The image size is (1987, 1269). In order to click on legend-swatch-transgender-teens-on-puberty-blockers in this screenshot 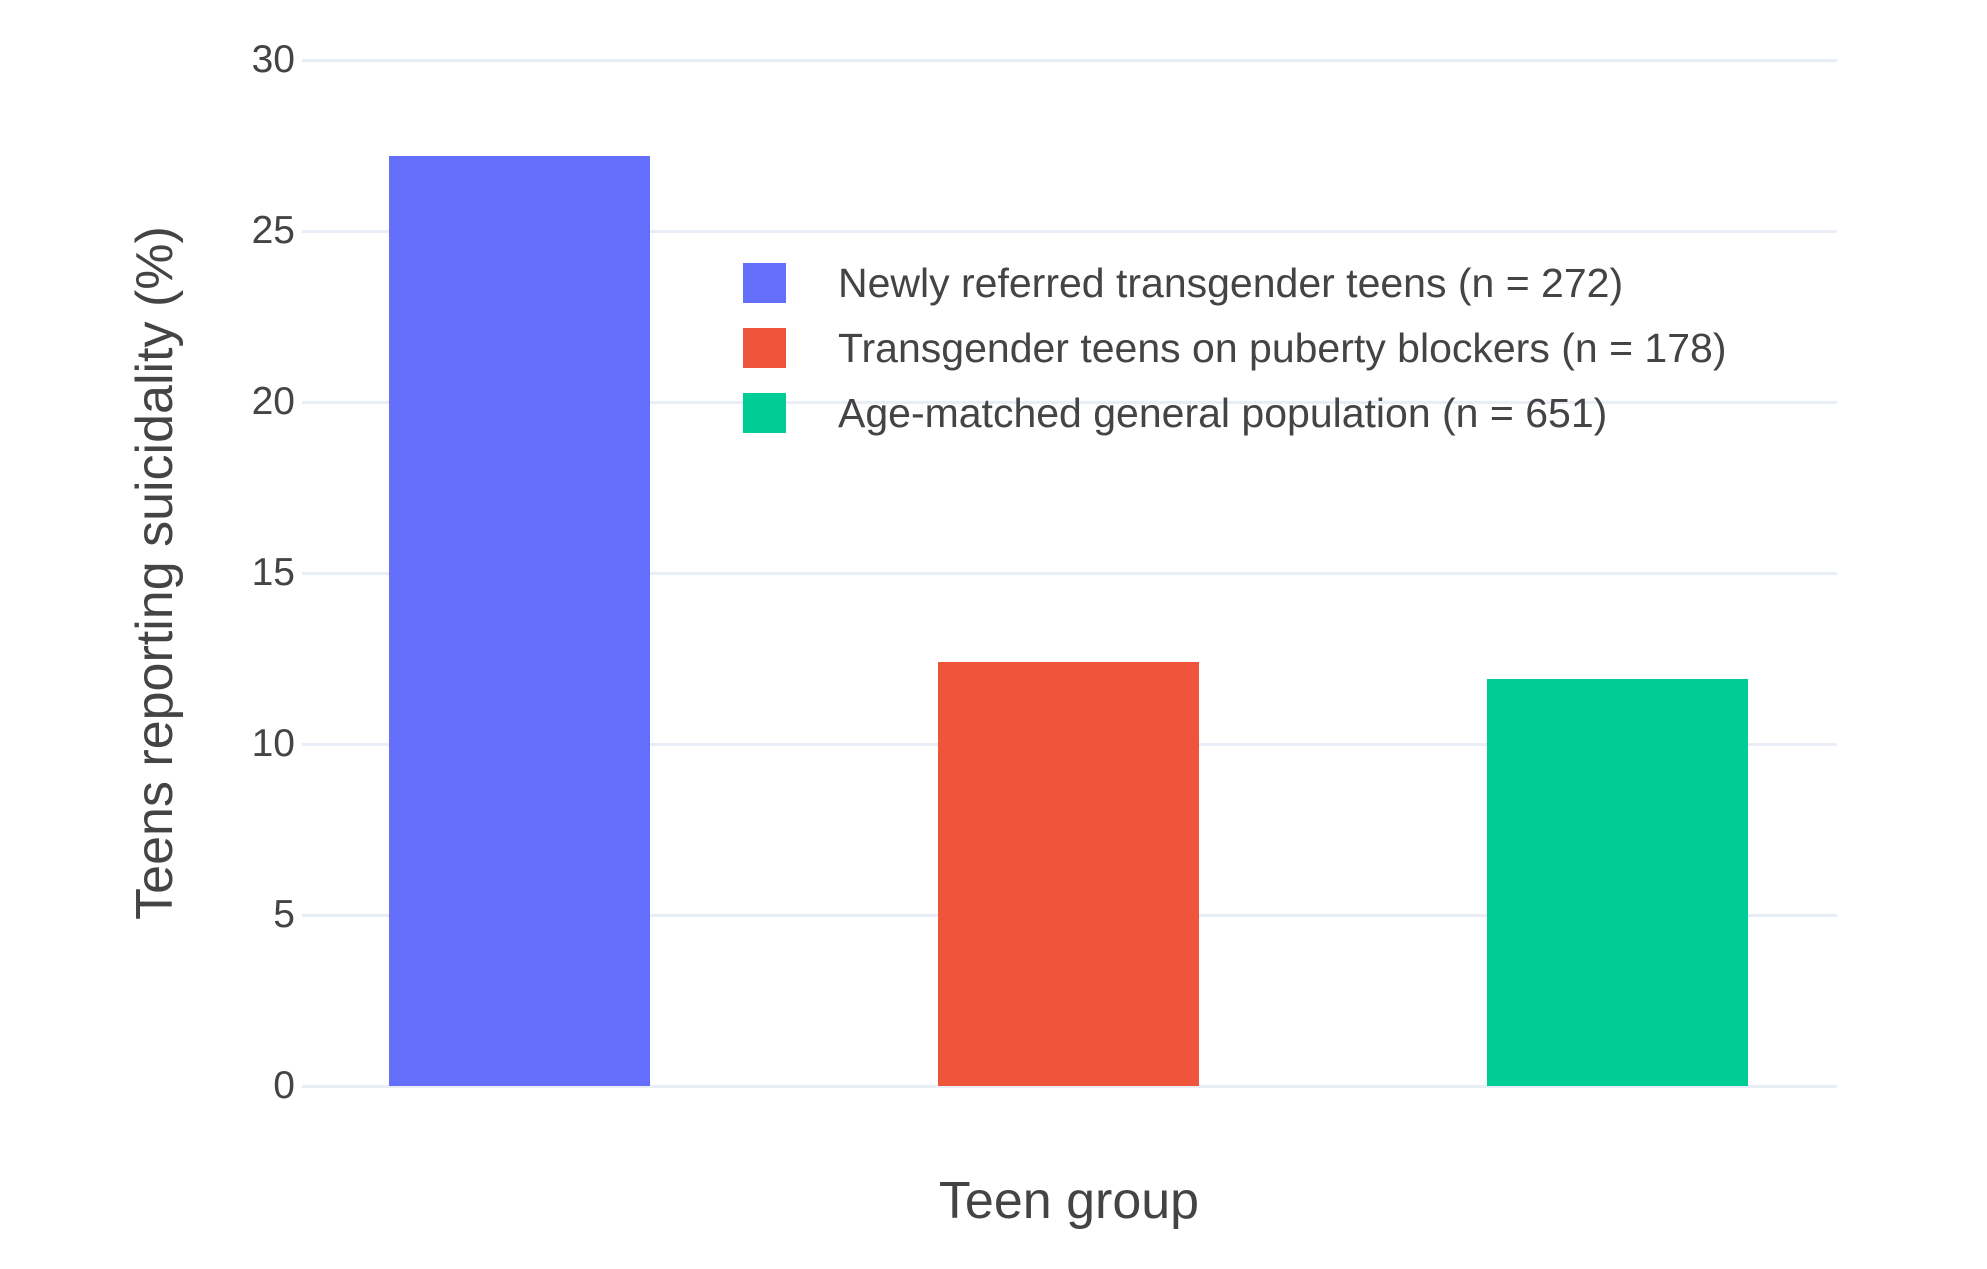, I will do `click(764, 348)`.